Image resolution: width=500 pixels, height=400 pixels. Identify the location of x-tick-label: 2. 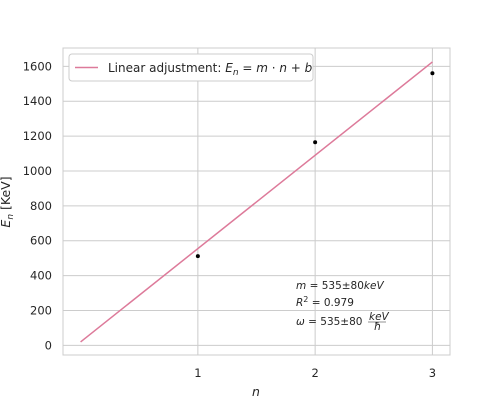
(314, 373).